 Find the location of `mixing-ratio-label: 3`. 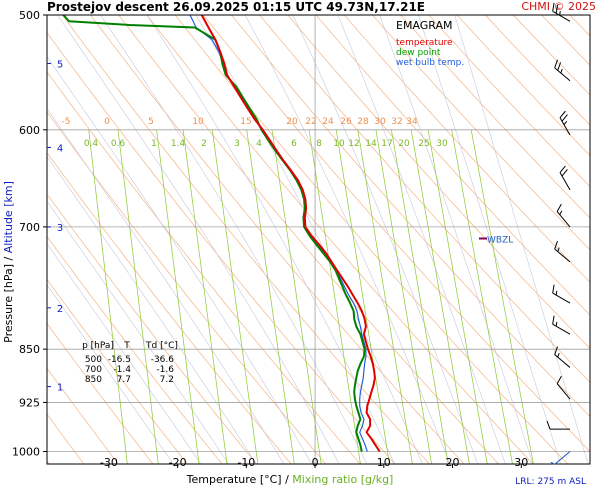

mixing-ratio-label: 3 is located at coordinates (237, 144).